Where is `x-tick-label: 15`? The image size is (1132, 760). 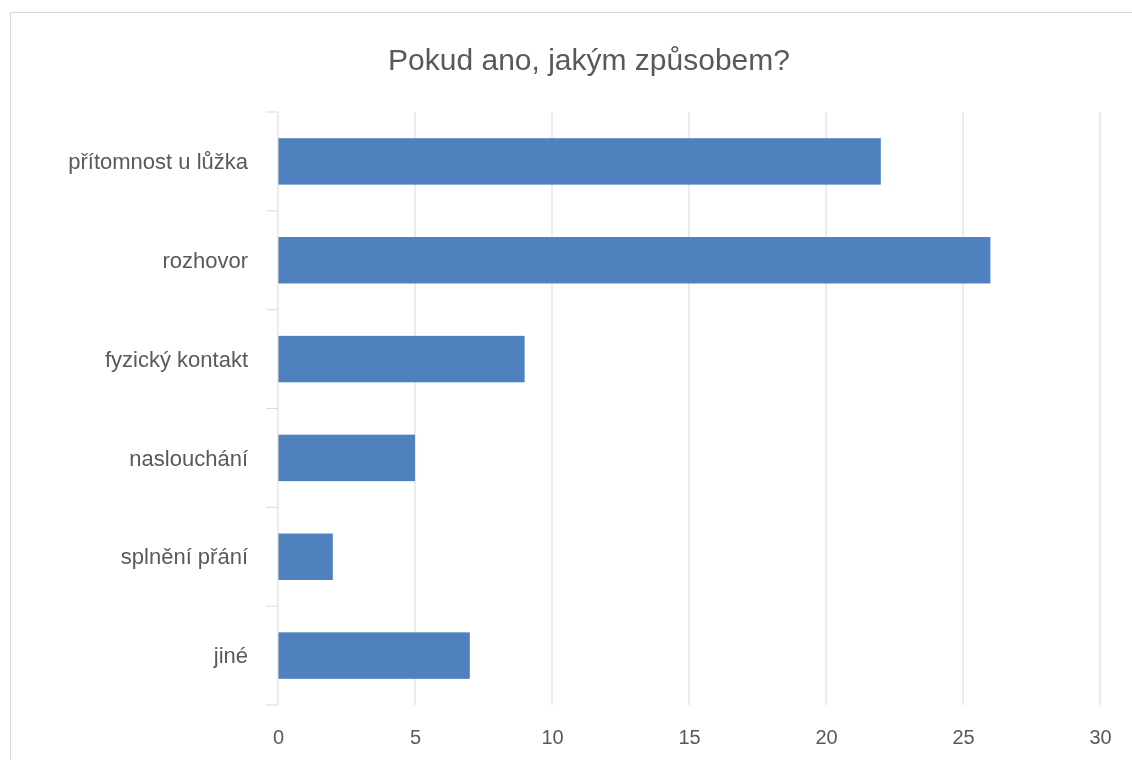 x-tick-label: 15 is located at coordinates (689, 737).